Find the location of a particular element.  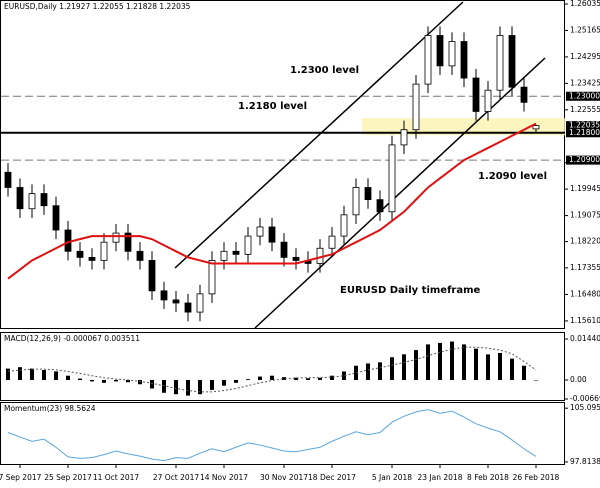

momentum-line is located at coordinates (272, 435).